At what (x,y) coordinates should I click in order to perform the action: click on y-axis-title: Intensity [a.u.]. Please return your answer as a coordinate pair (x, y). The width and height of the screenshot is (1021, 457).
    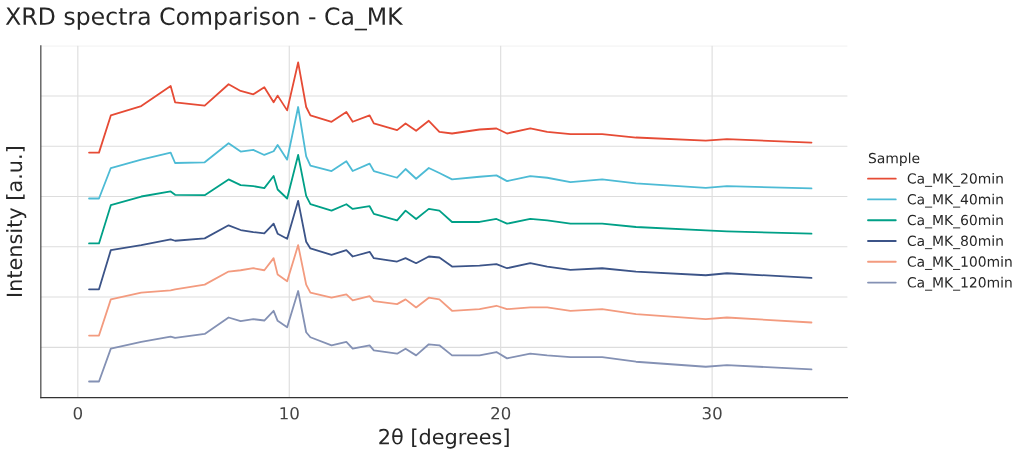
    Looking at the image, I should click on (16, 221).